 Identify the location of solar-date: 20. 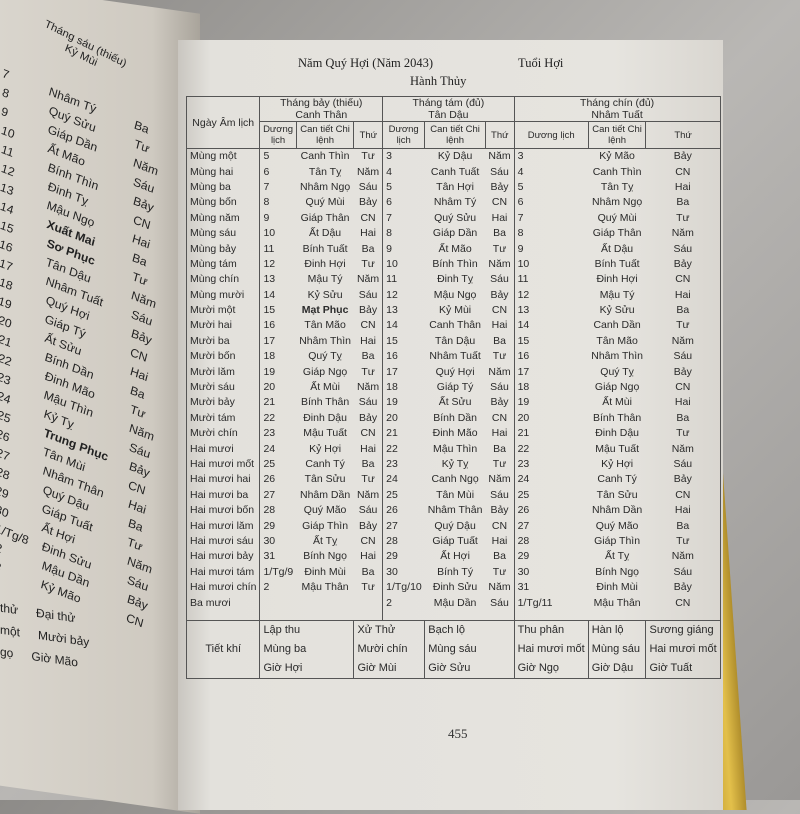
(551, 418).